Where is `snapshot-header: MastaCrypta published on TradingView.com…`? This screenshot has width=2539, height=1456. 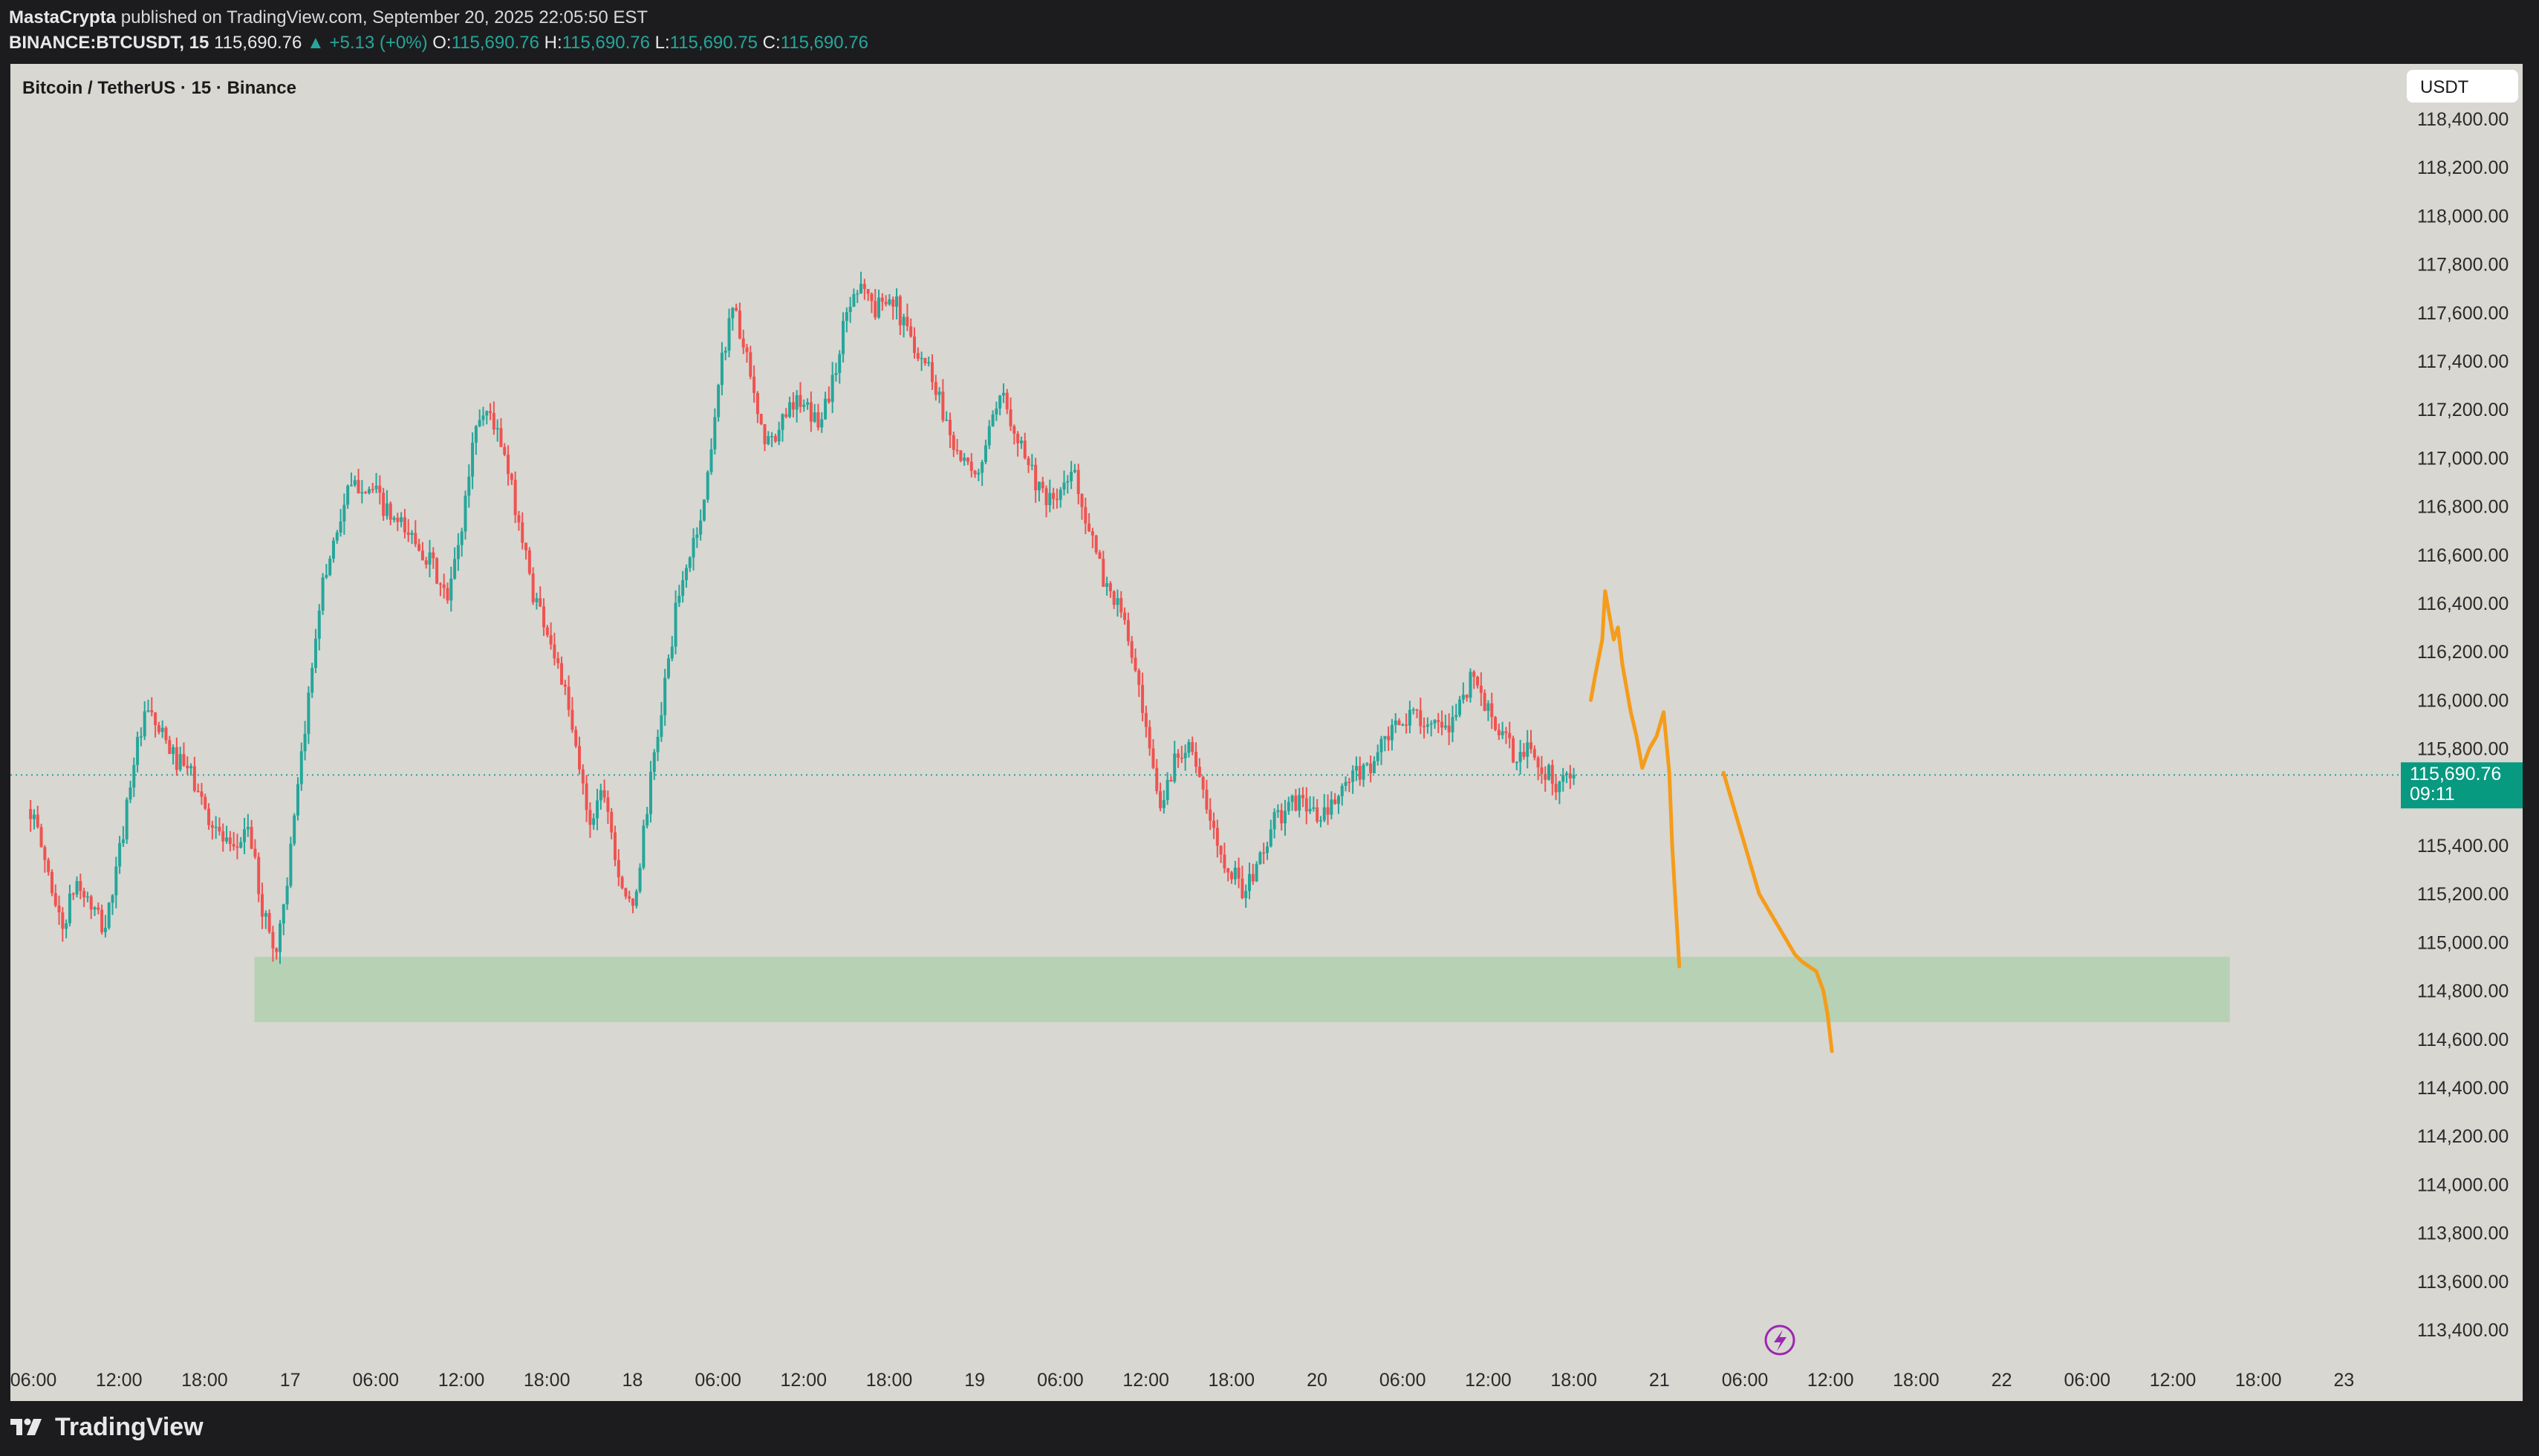
snapshot-header: MastaCrypta published on TradingView.com… is located at coordinates (1268, 32).